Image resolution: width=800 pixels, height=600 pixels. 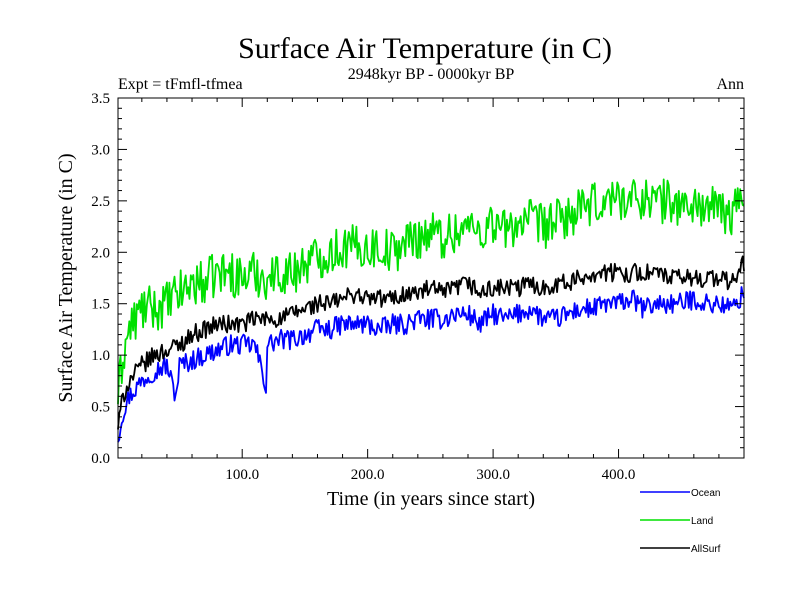 What do you see at coordinates (100, 253) in the screenshot?
I see `y-tick-label: 2.0` at bounding box center [100, 253].